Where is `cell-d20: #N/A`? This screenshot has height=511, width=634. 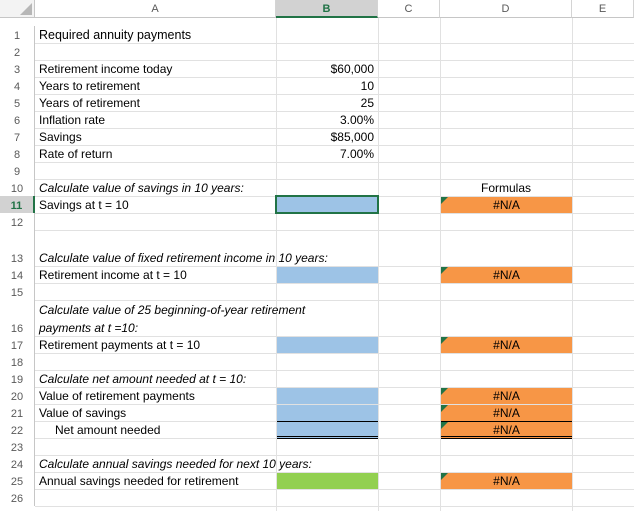
cell-d20: #N/A is located at coordinates (506, 396).